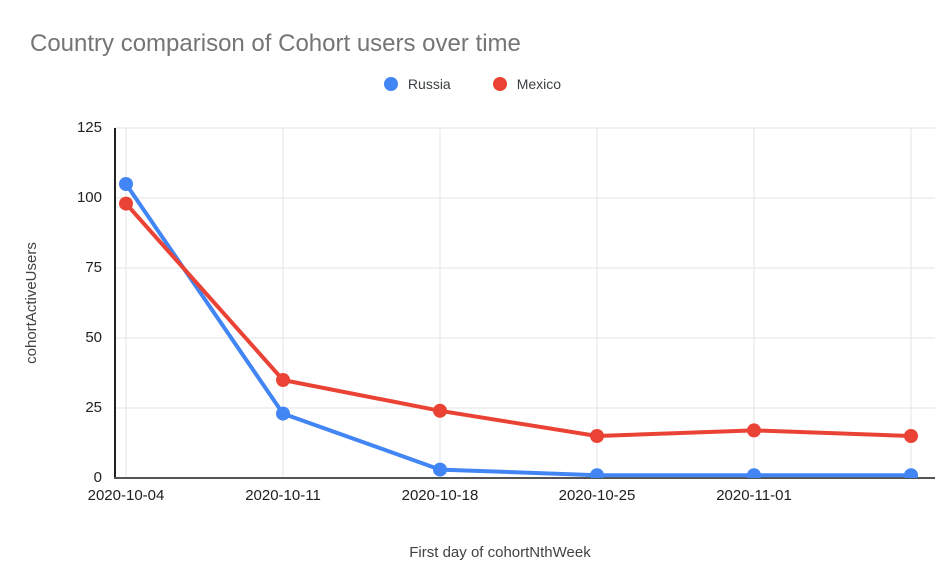 This screenshot has width=945, height=584. I want to click on x-tick-label: 2020-10-04, so click(126, 495).